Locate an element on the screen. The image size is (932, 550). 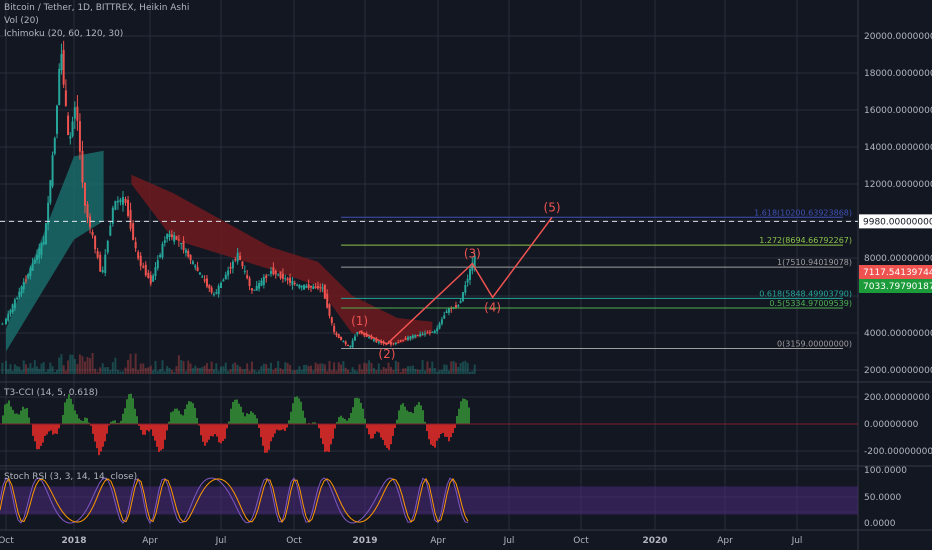
ichimoku-indicator-label: Ichimoku (20, 60, 120, 30) is located at coordinates (64, 34).